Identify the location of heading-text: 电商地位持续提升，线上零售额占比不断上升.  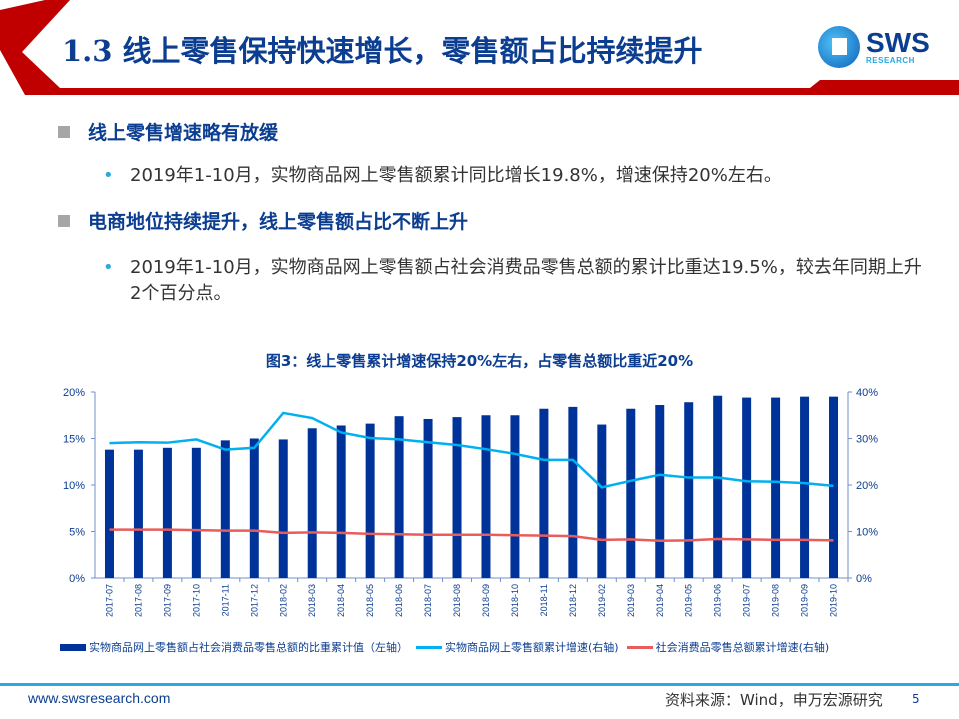
(278, 222).